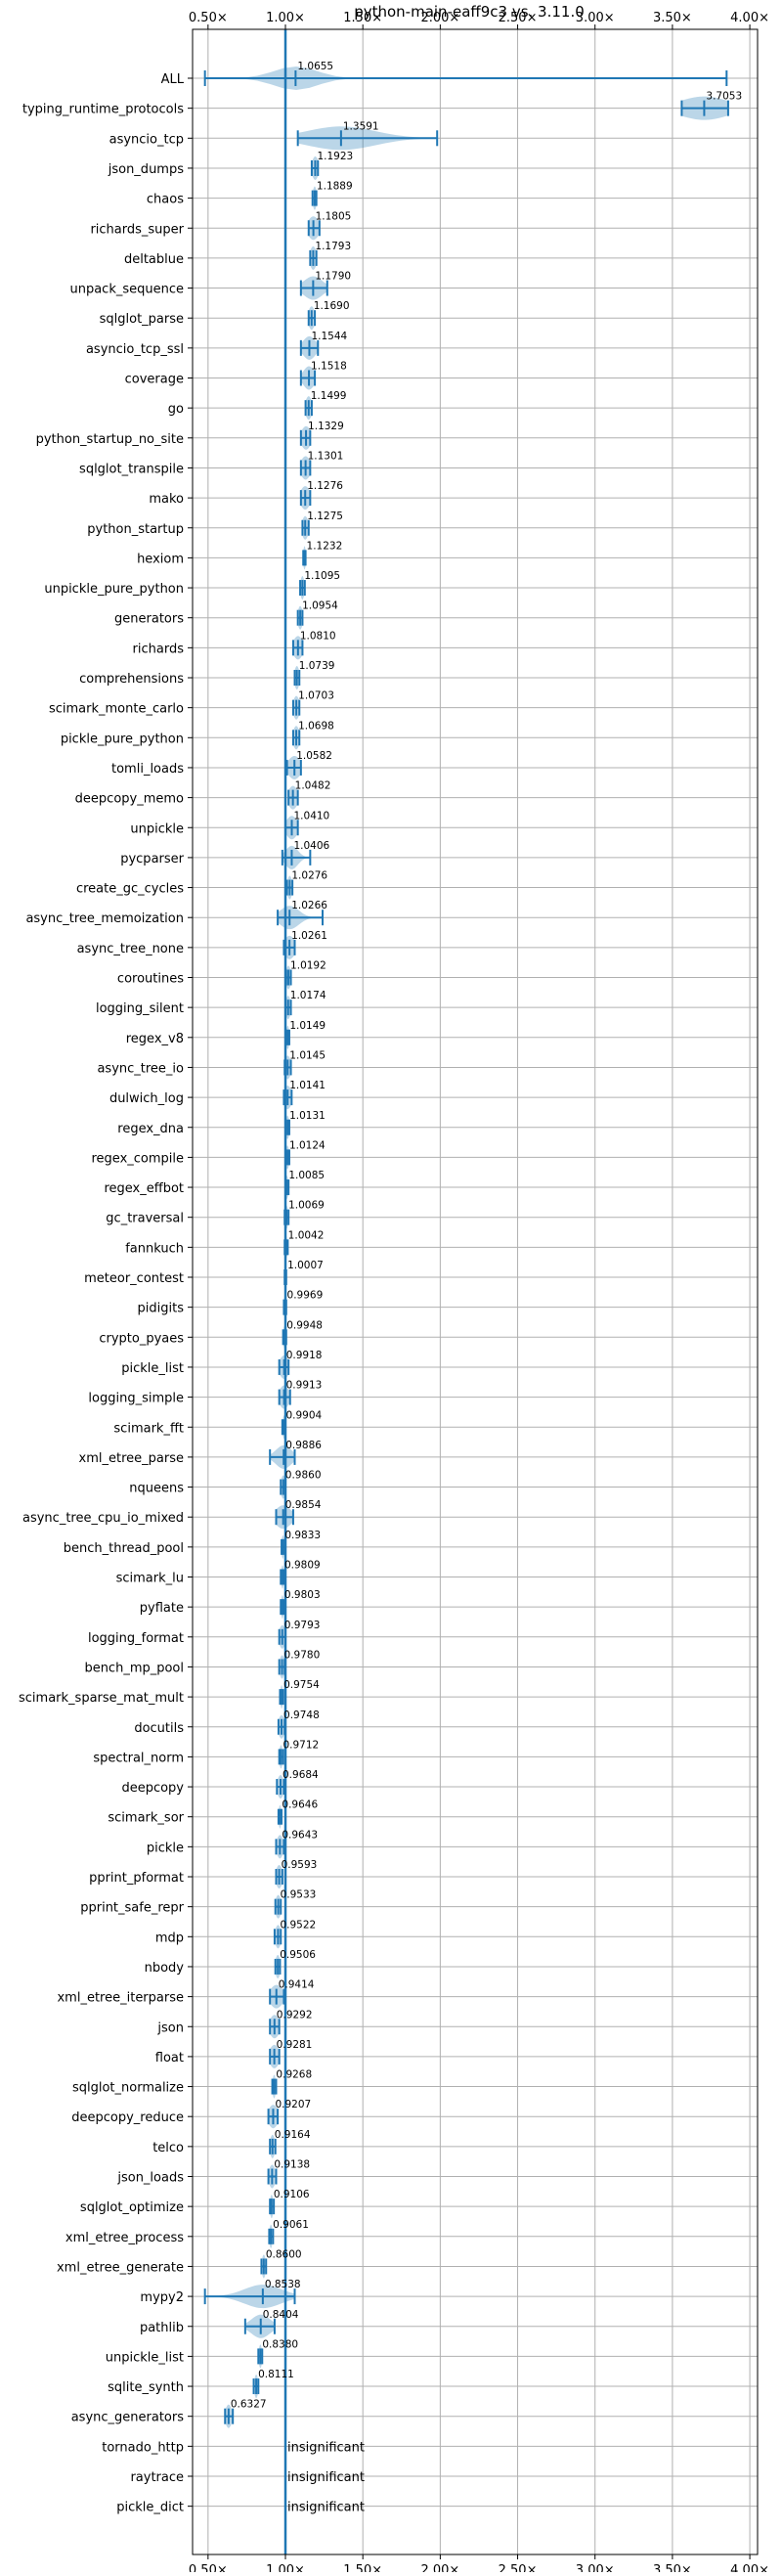 Image resolution: width=782 pixels, height=2576 pixels. Describe the element at coordinates (301, 1685) in the screenshot. I see `value-label: 0.9754` at that location.